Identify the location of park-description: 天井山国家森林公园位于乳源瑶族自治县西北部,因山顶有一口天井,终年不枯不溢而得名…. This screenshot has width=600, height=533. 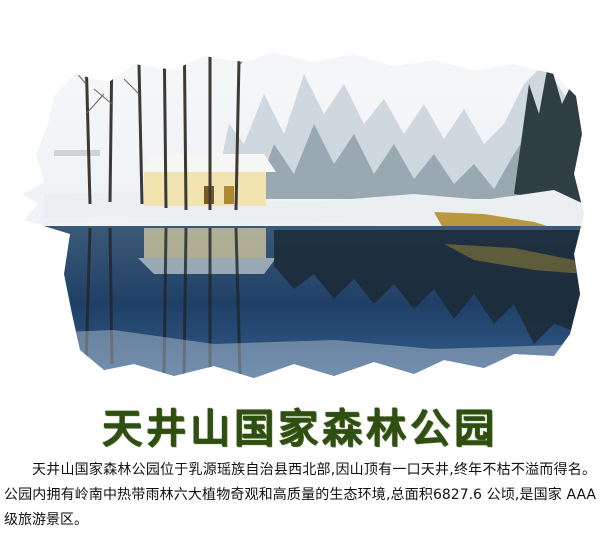
(300, 495).